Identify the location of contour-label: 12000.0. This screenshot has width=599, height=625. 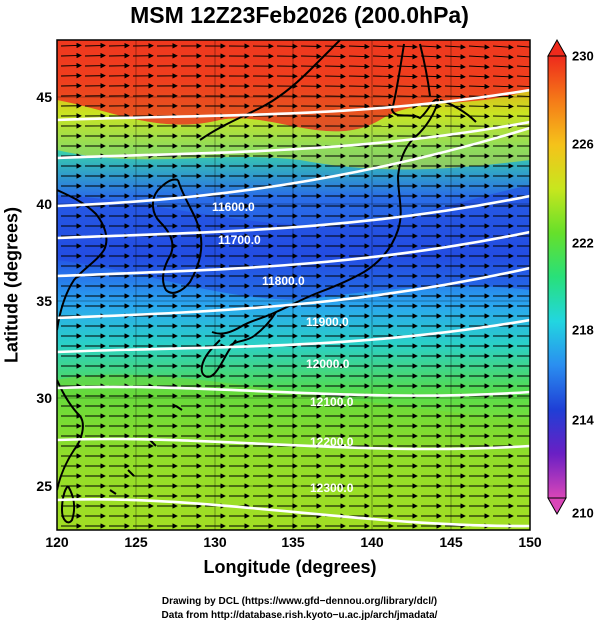
(328, 364).